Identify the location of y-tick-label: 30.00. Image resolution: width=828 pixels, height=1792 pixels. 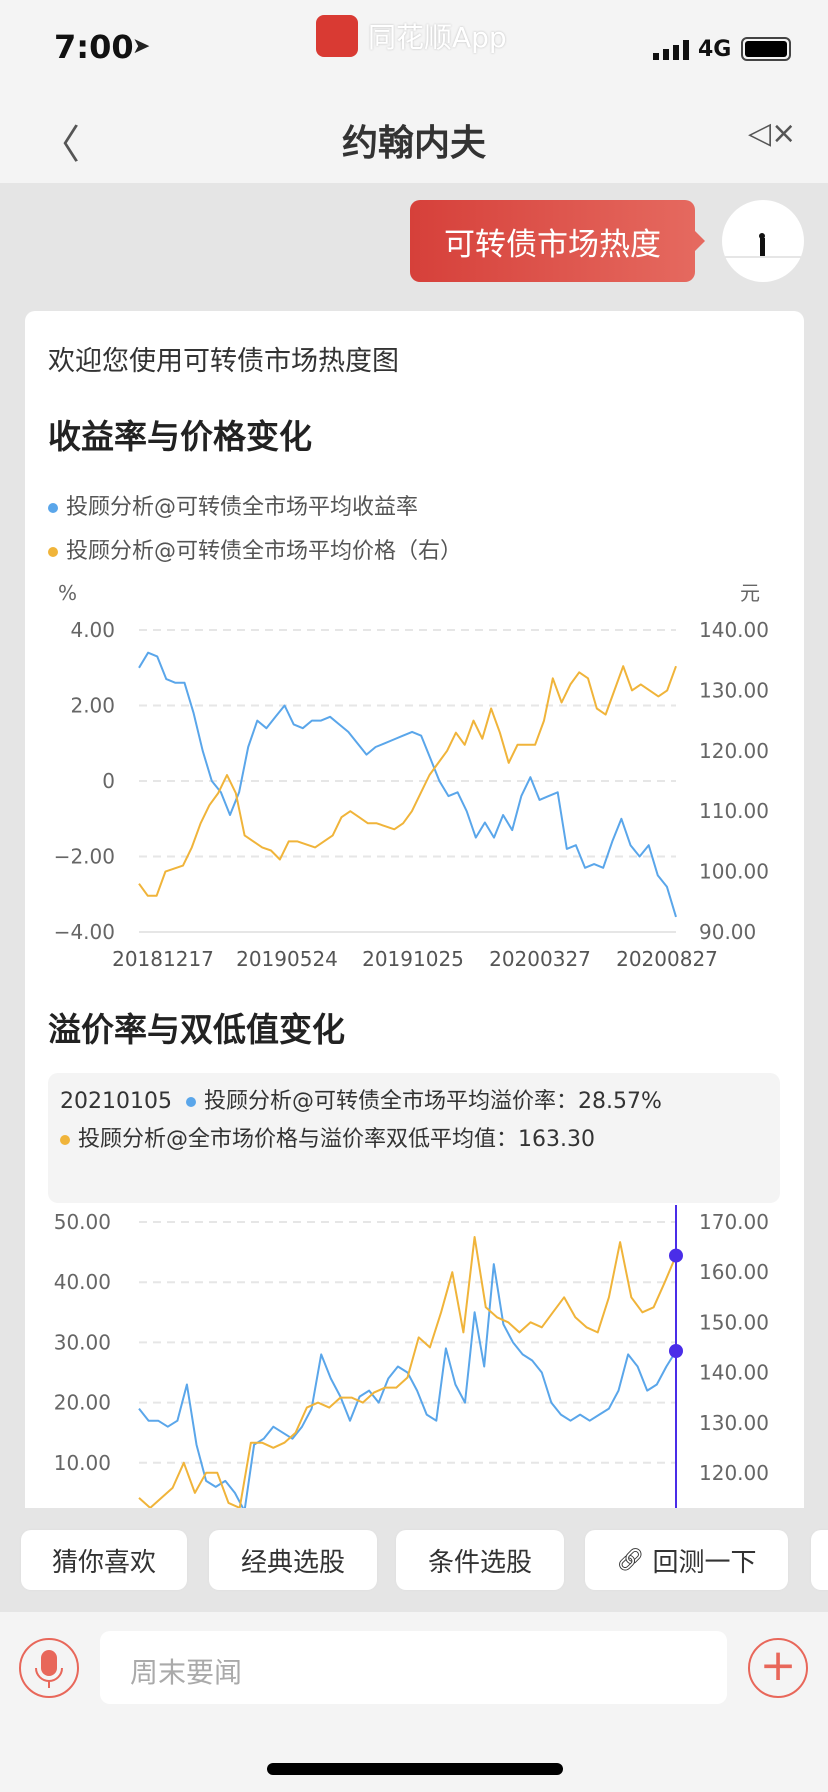
(82, 1342).